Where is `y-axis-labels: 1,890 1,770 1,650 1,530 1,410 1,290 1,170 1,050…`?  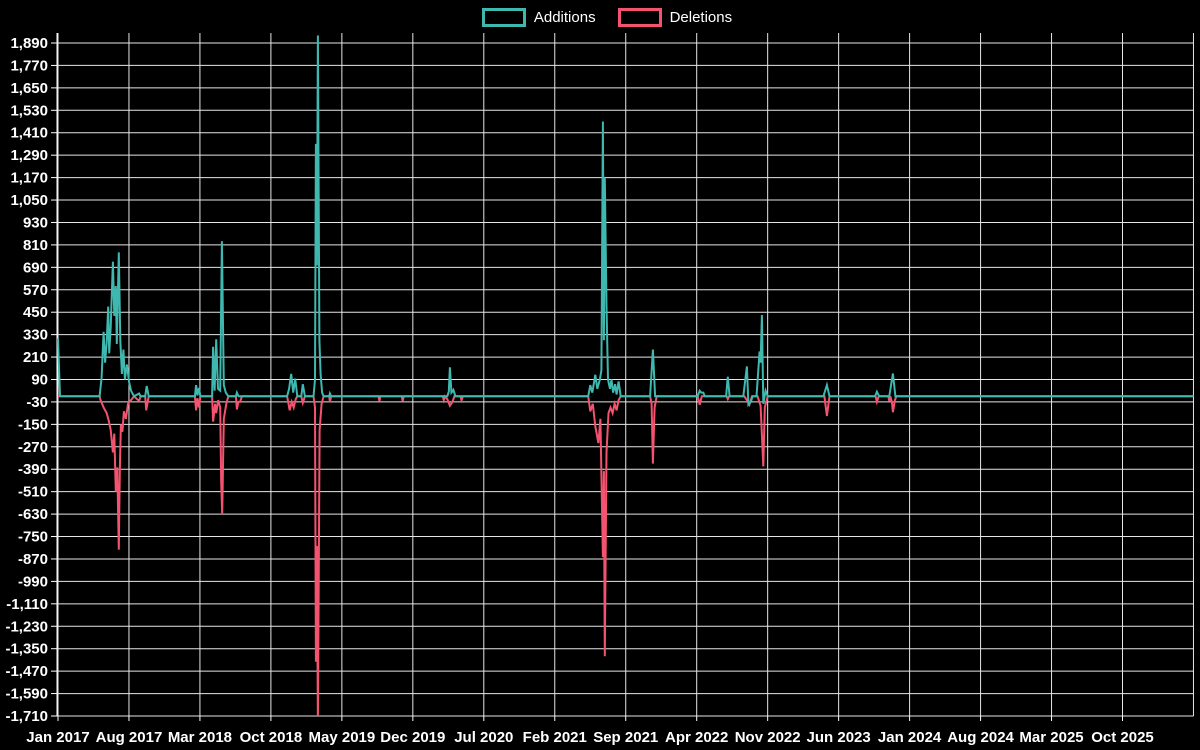 y-axis-labels: 1,890 1,770 1,650 1,530 1,410 1,290 1,170 1,050… is located at coordinates (26, 380).